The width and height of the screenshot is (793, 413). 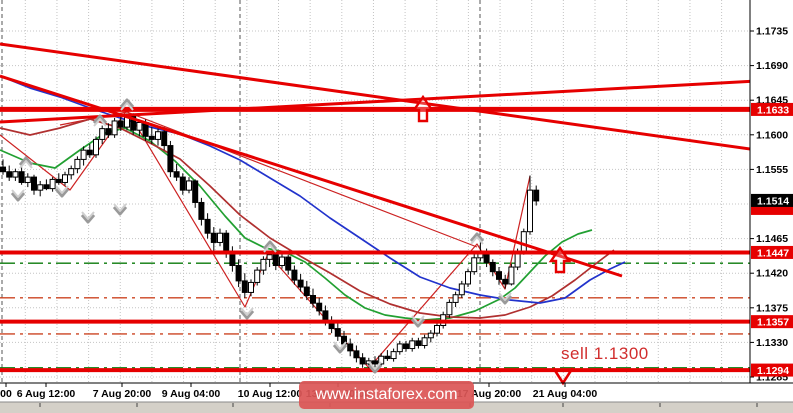 I want to click on price-tag-red-label: 1.1357, so click(x=773, y=323).